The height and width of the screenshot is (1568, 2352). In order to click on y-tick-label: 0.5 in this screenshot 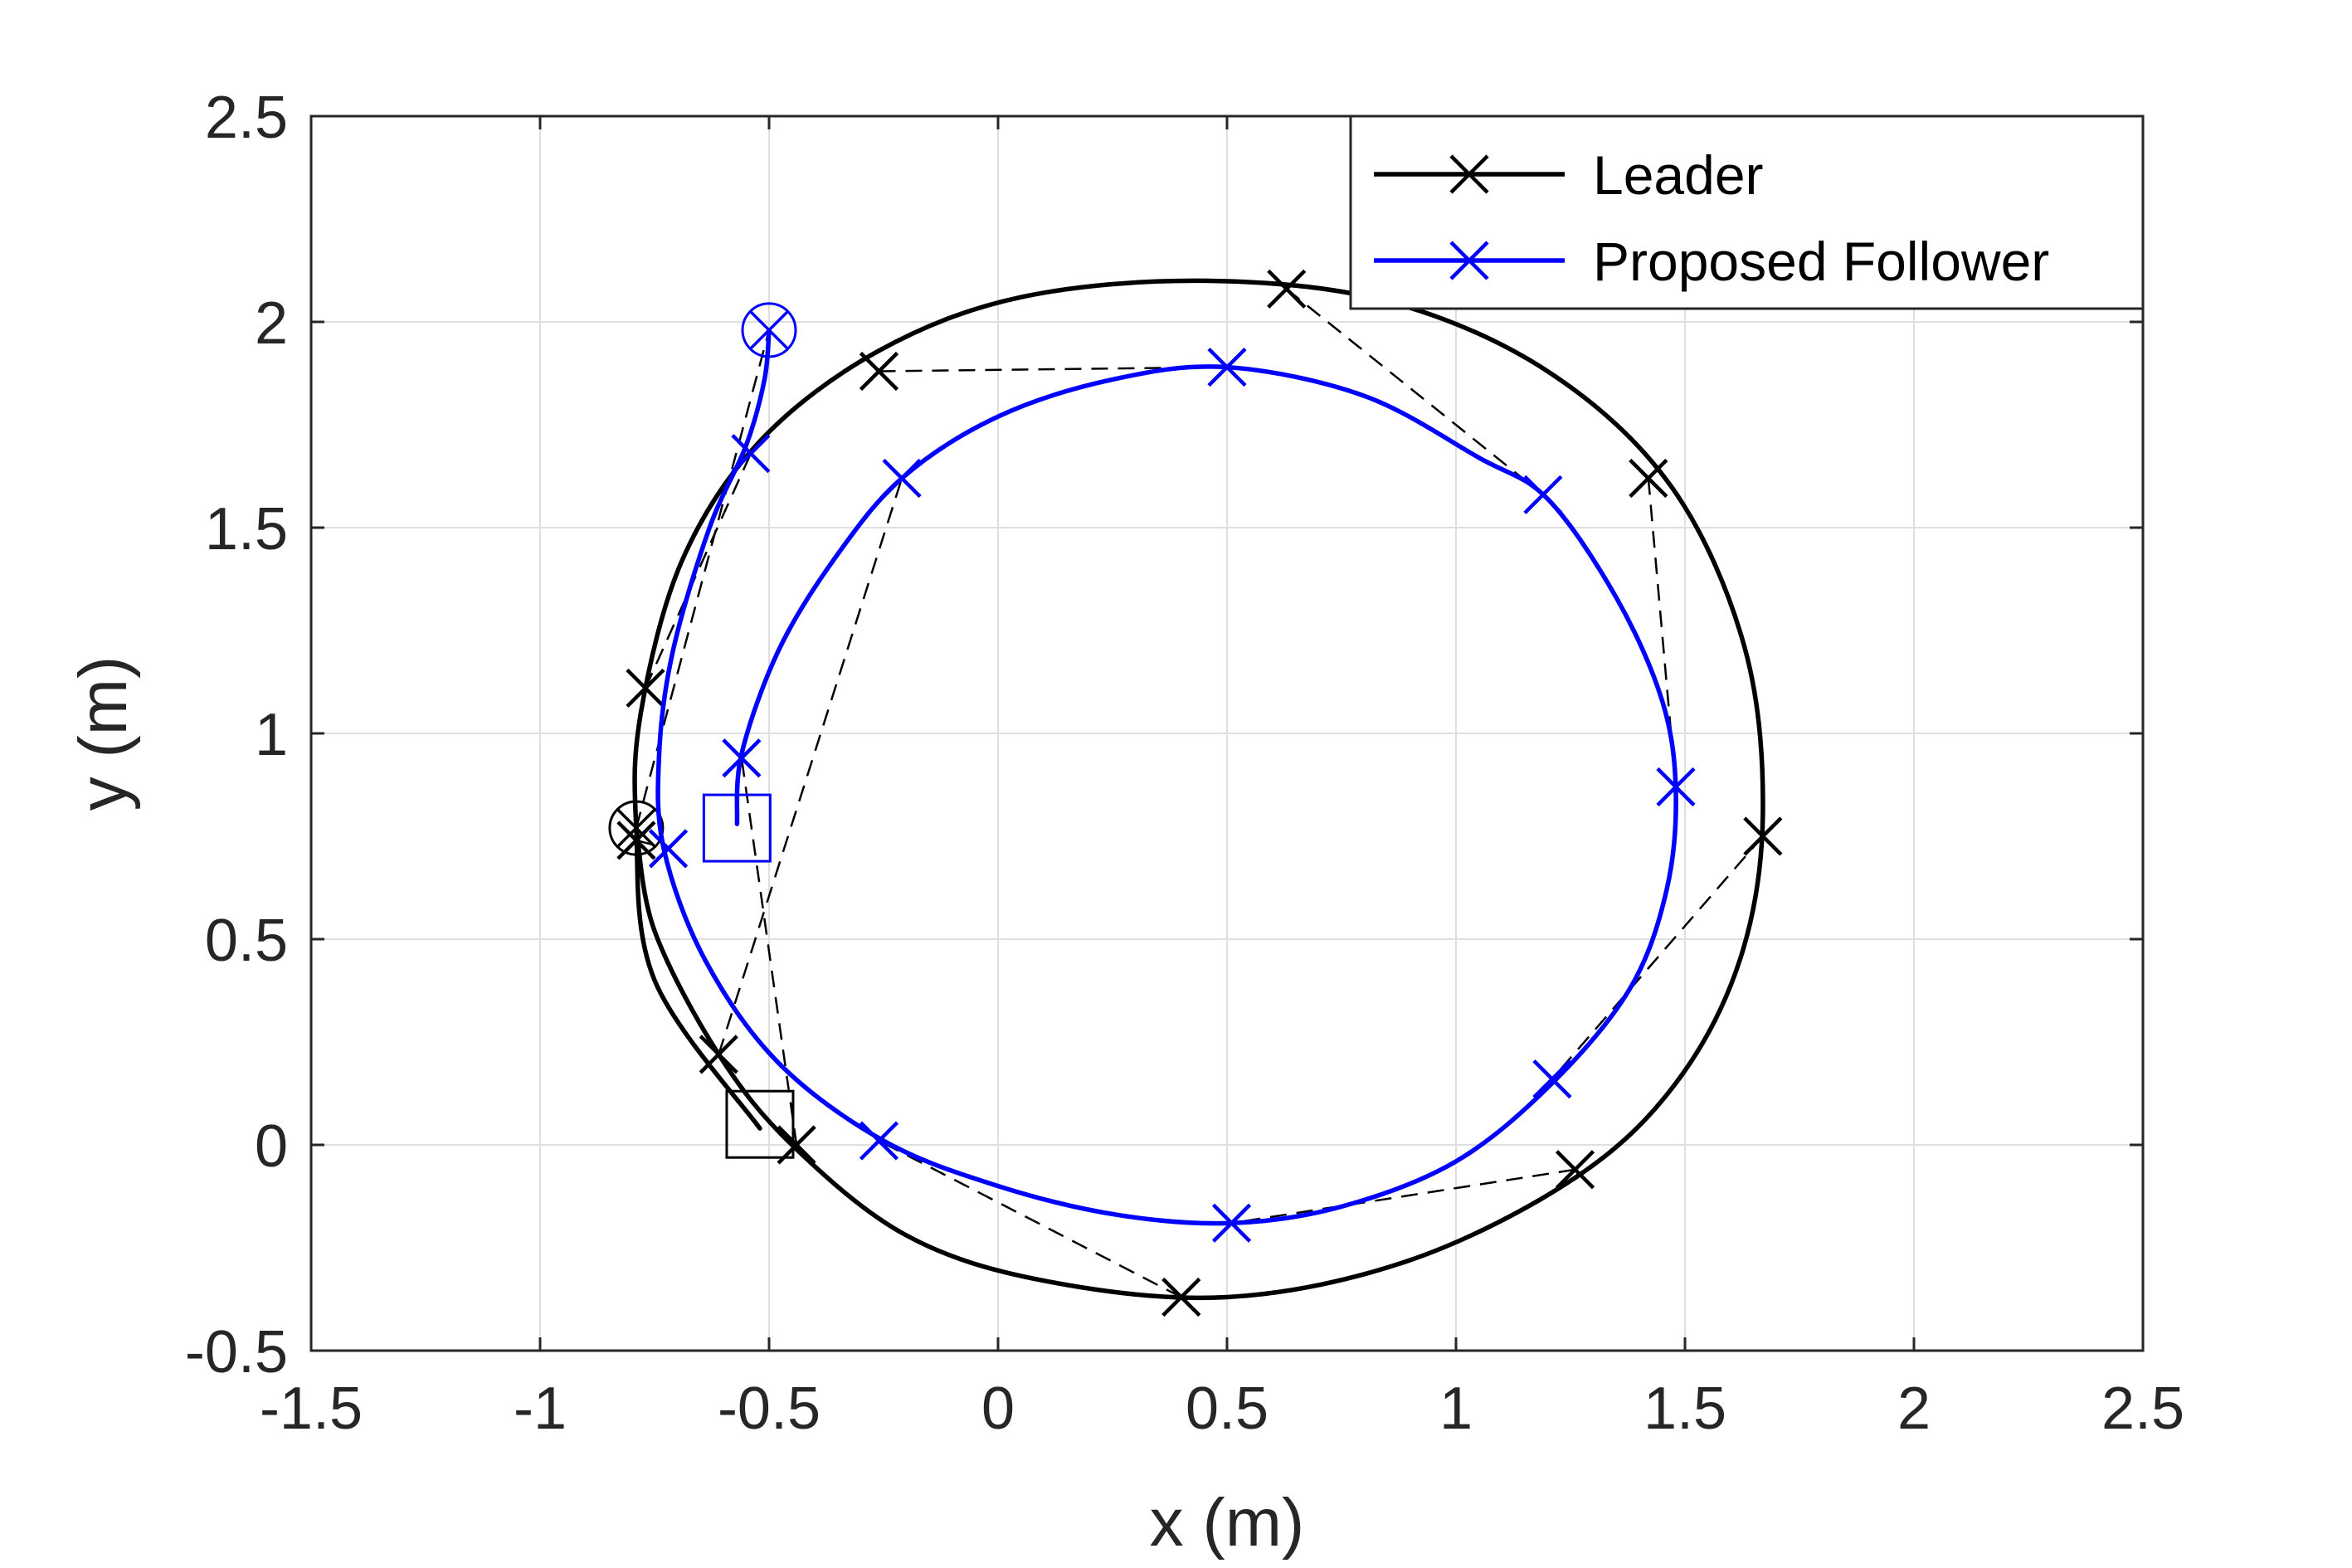, I will do `click(246, 941)`.